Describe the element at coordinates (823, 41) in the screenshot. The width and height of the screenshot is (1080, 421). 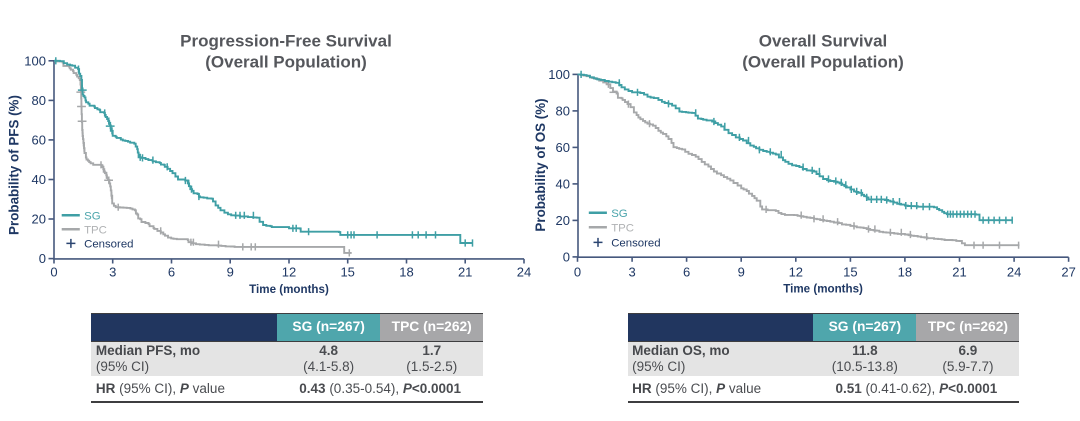
I see `svg-text: Overall Survival` at that location.